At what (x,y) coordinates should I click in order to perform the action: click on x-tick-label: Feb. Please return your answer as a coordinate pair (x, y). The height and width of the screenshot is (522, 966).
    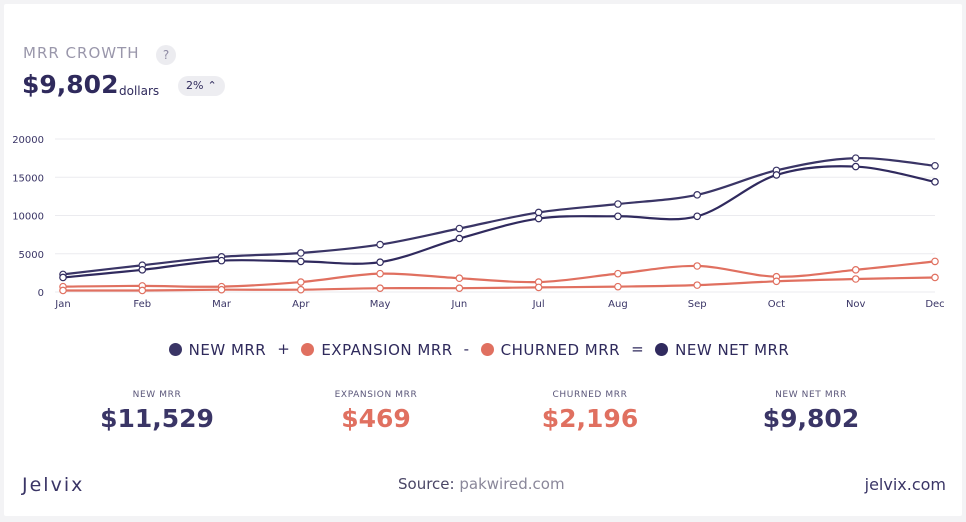
    Looking at the image, I should click on (142, 304).